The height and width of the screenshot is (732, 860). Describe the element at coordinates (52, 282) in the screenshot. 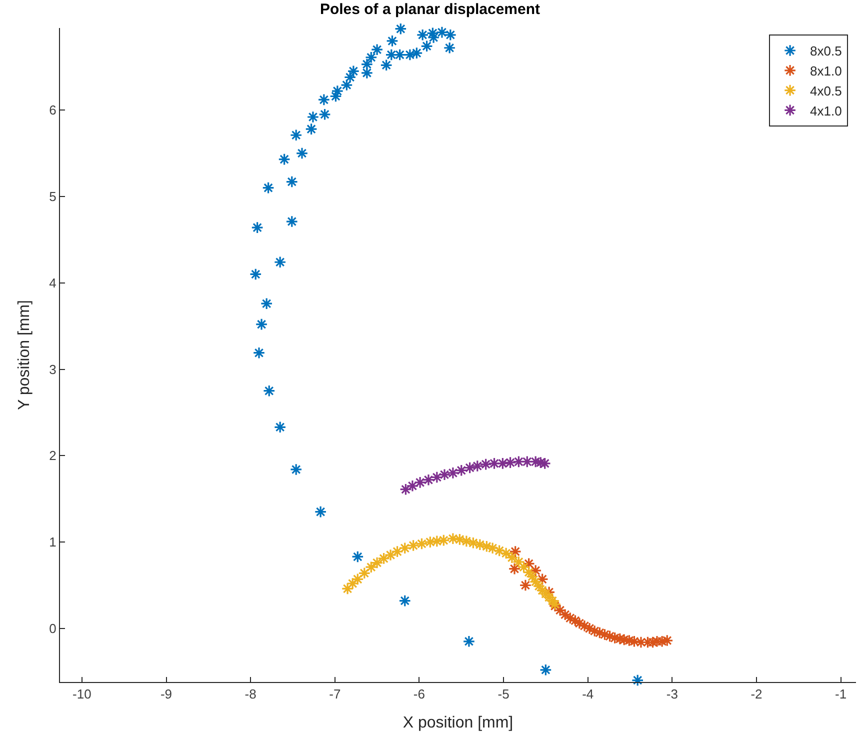

I see `y-tick-label: 4` at that location.